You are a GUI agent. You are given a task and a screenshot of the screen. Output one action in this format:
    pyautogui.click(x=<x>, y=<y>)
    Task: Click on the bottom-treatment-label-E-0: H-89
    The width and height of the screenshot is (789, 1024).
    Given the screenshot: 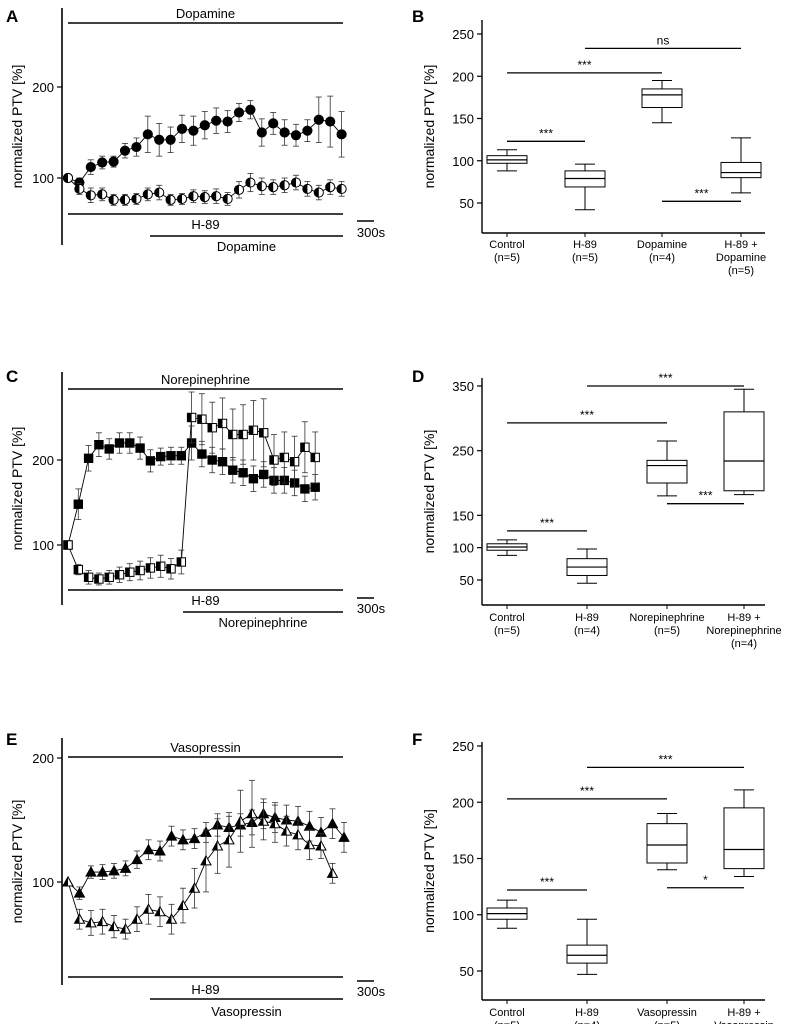 What is the action you would take?
    pyautogui.click(x=205, y=989)
    